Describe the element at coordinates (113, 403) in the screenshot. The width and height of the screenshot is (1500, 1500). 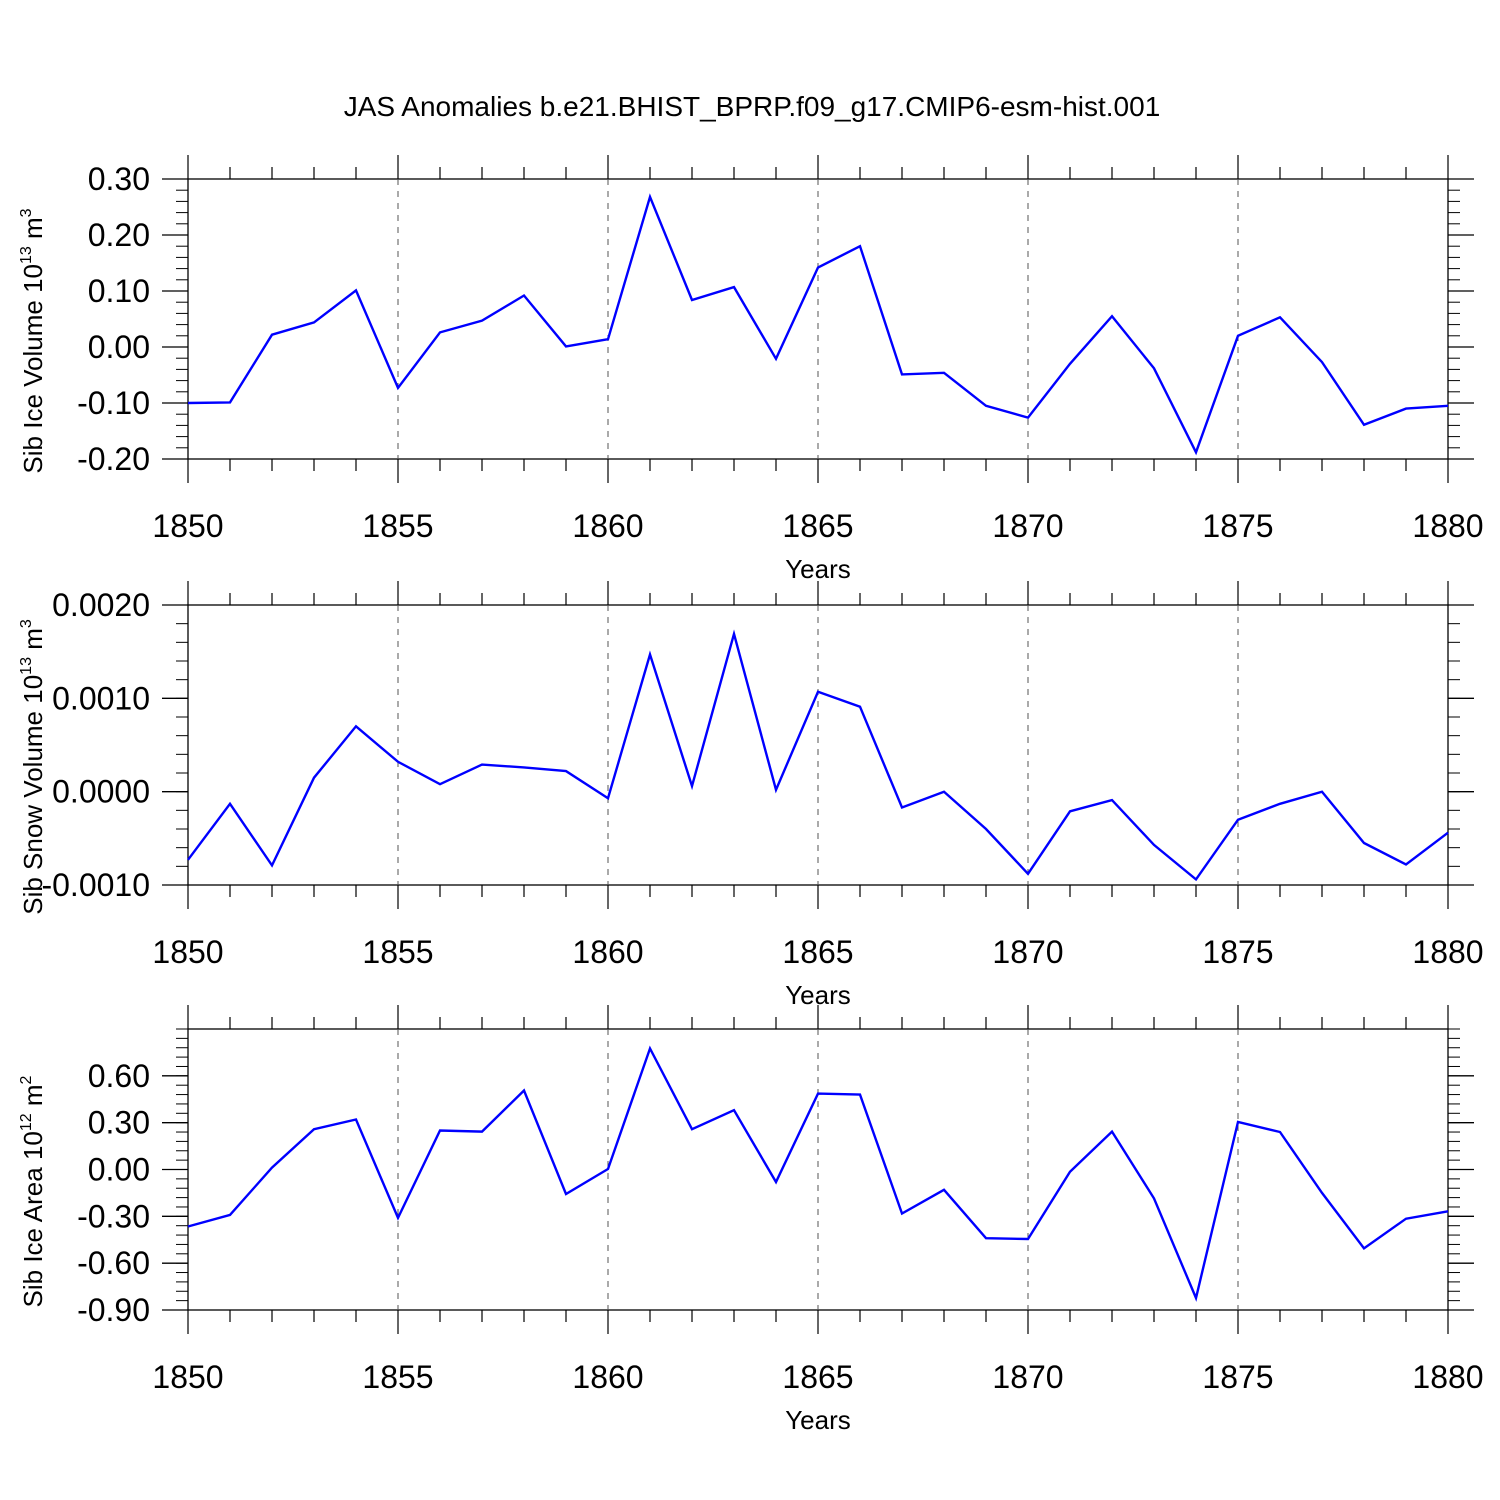
I see `y-tick-label: -0.10` at that location.